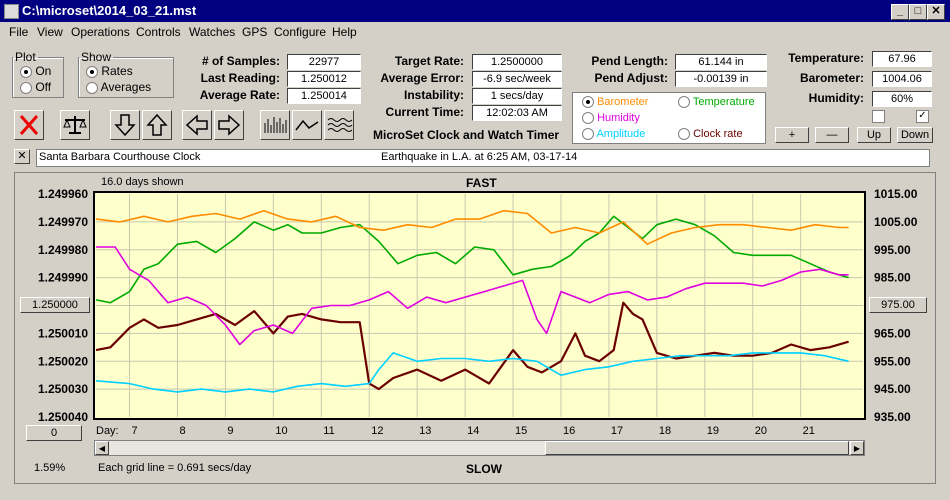  What do you see at coordinates (915, 135) in the screenshot?
I see `scale-down-button: Down` at bounding box center [915, 135].